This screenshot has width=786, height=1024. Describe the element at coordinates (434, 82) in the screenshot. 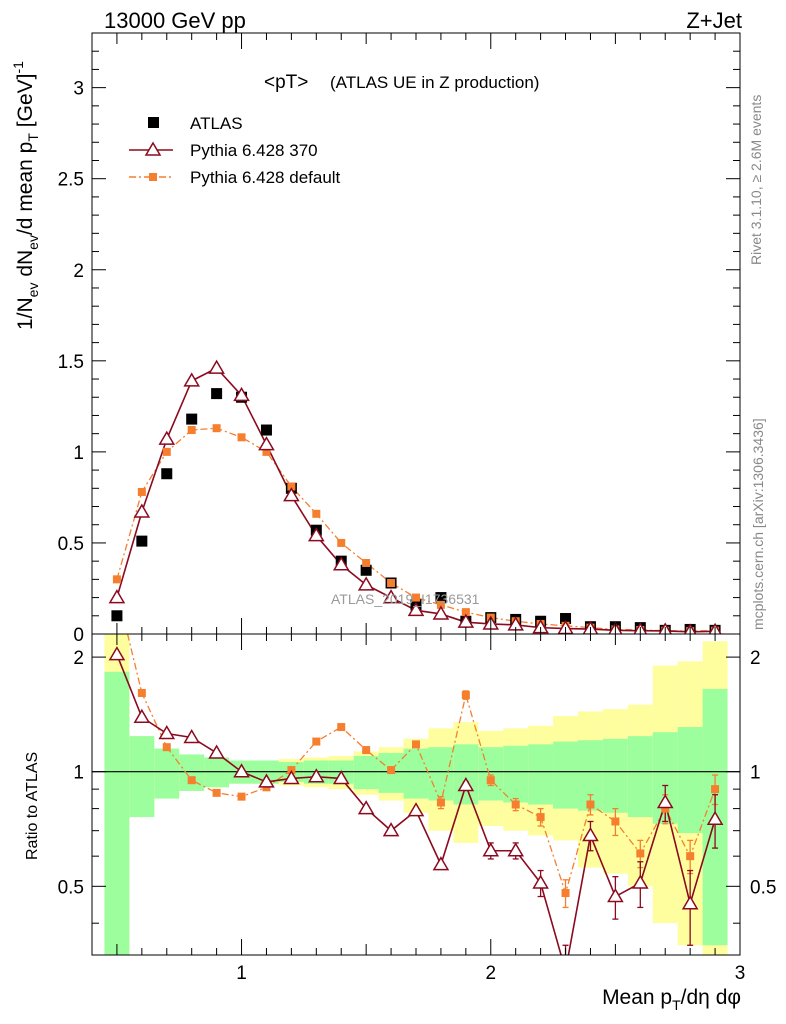

I see `plot-title-sub: (ATLAS UE in Z production)` at that location.